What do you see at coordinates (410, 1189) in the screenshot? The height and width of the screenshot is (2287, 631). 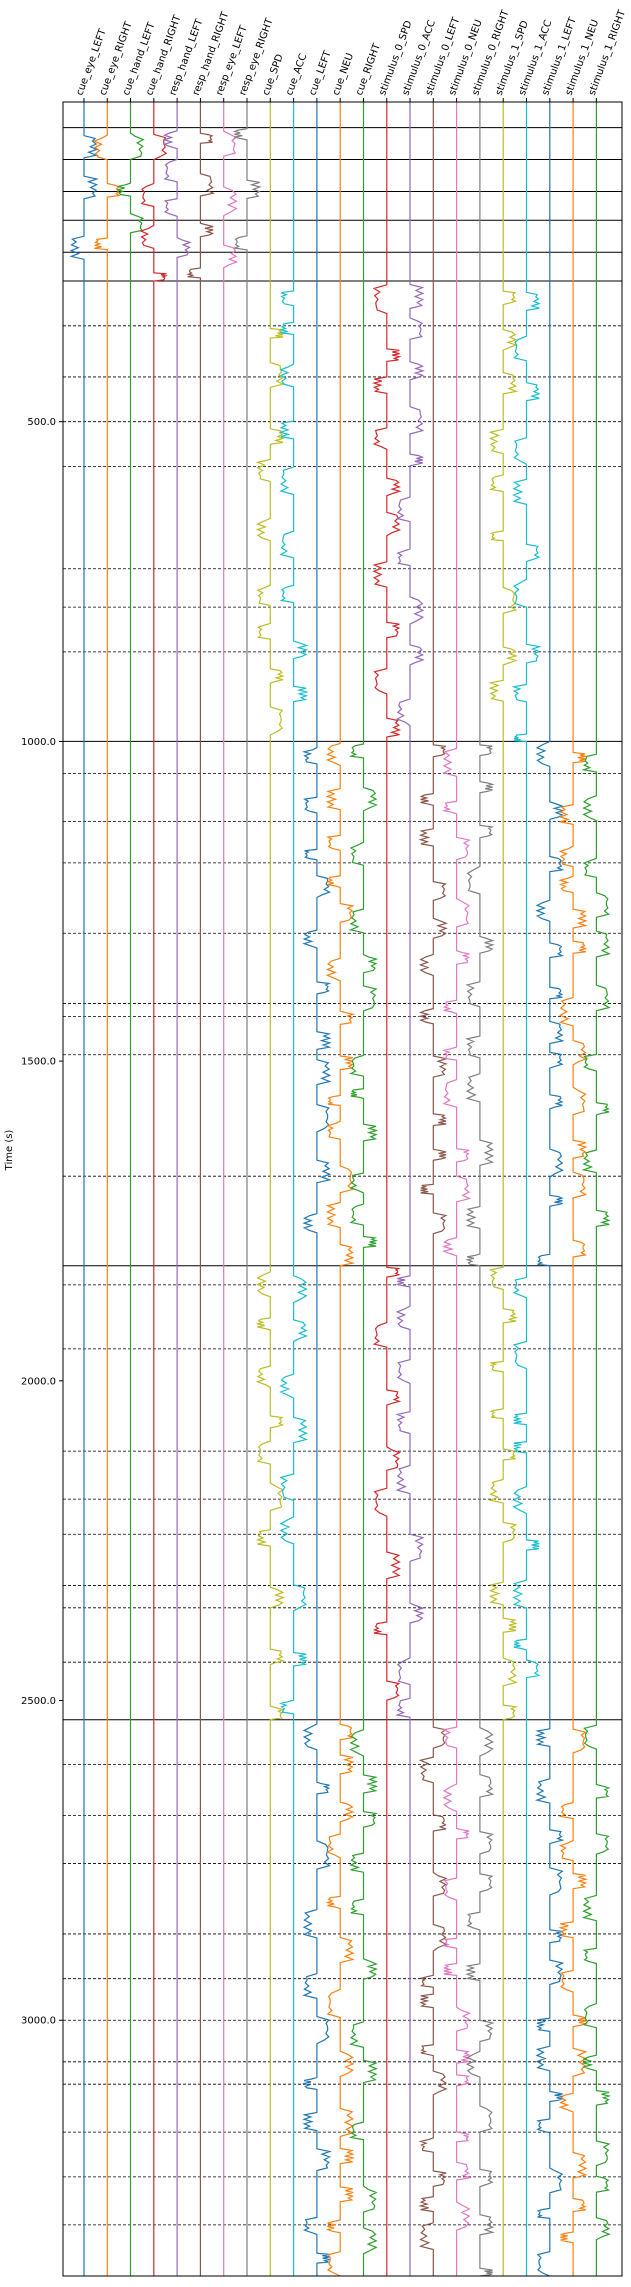 I see `trace-stimulus_0_ACC` at bounding box center [410, 1189].